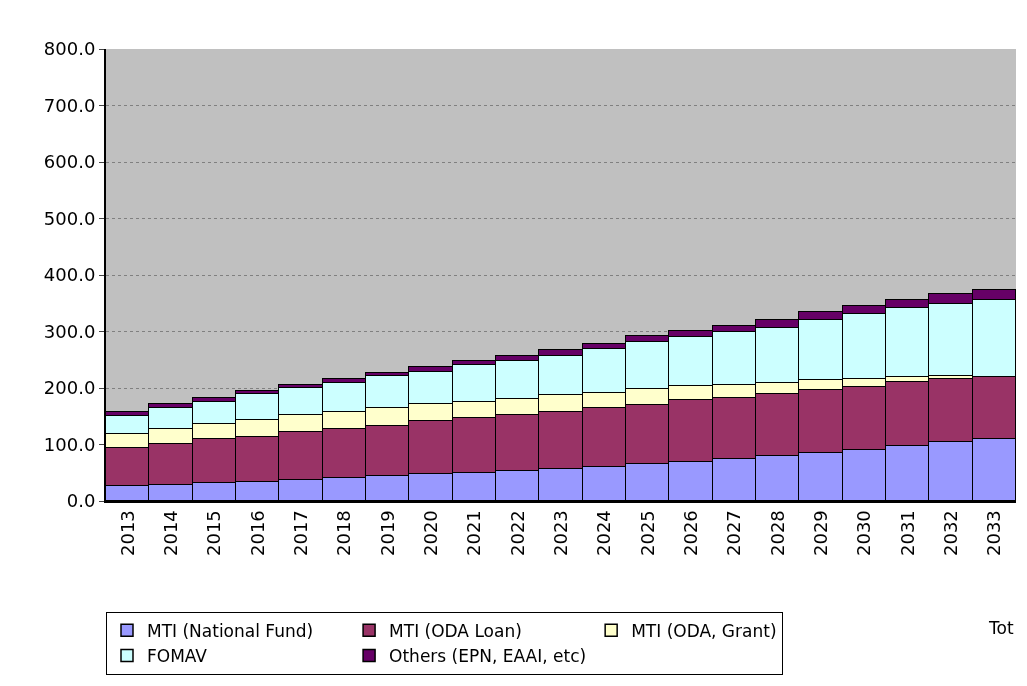  Describe the element at coordinates (127, 533) in the screenshot. I see `x-tick-label: 2013` at that location.